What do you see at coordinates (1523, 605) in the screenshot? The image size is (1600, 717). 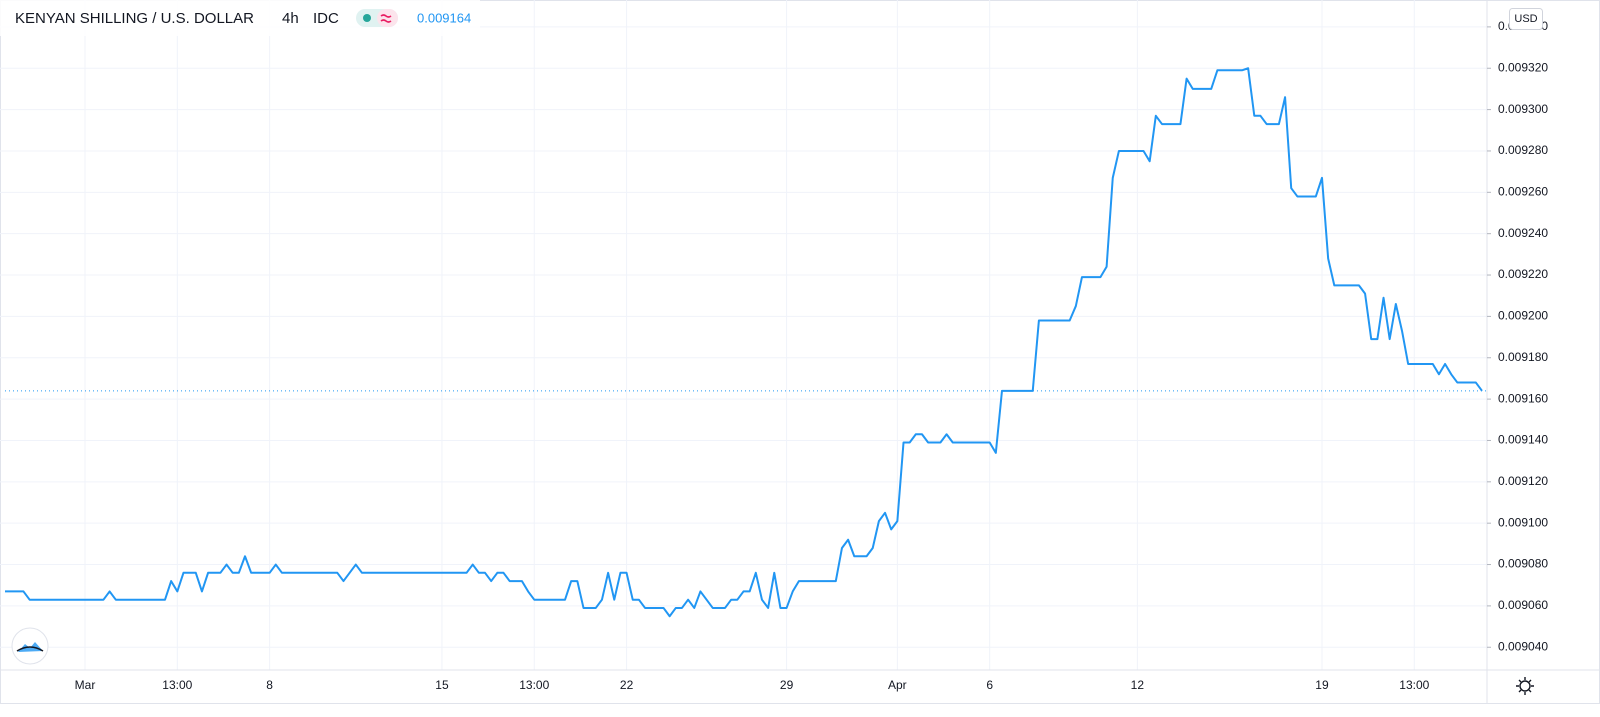 I see `y-tick-label: 0.009060` at bounding box center [1523, 605].